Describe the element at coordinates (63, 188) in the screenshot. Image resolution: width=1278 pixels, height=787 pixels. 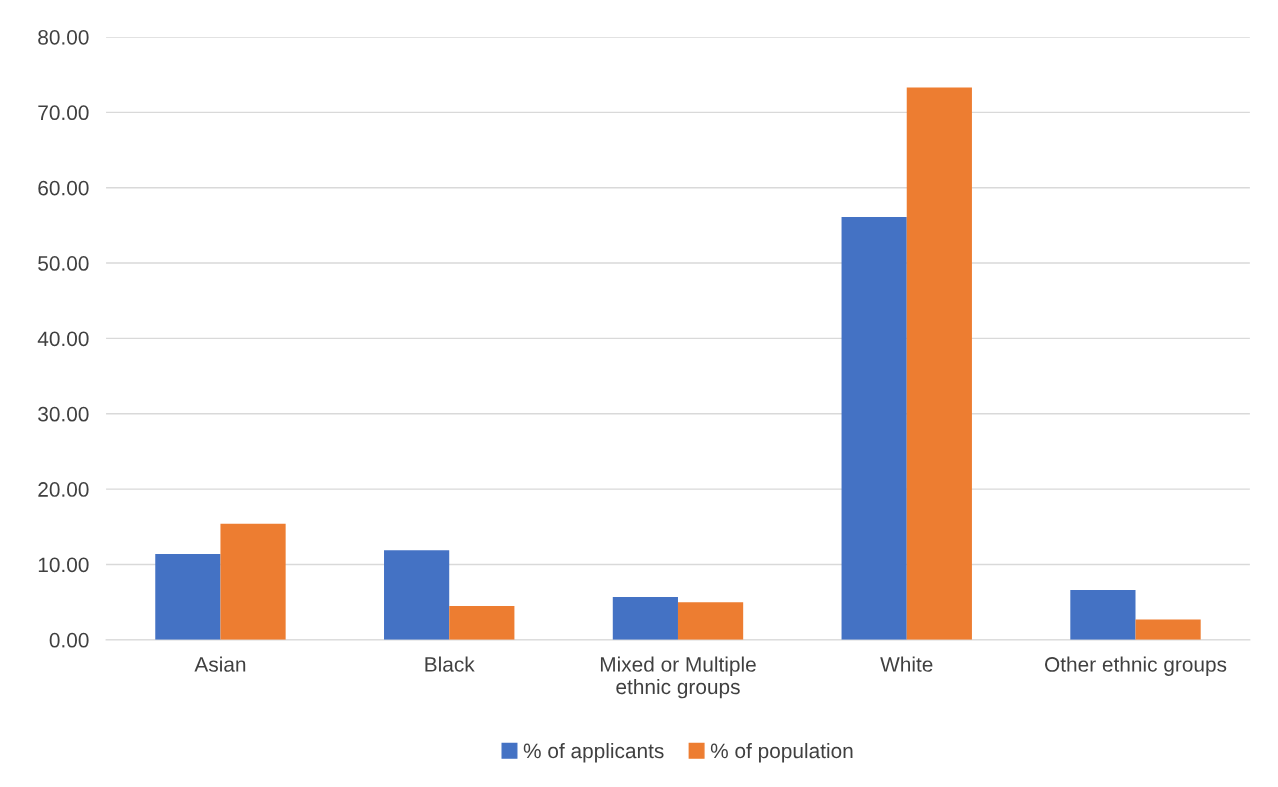
I see `y-tick-label: 60.00` at that location.